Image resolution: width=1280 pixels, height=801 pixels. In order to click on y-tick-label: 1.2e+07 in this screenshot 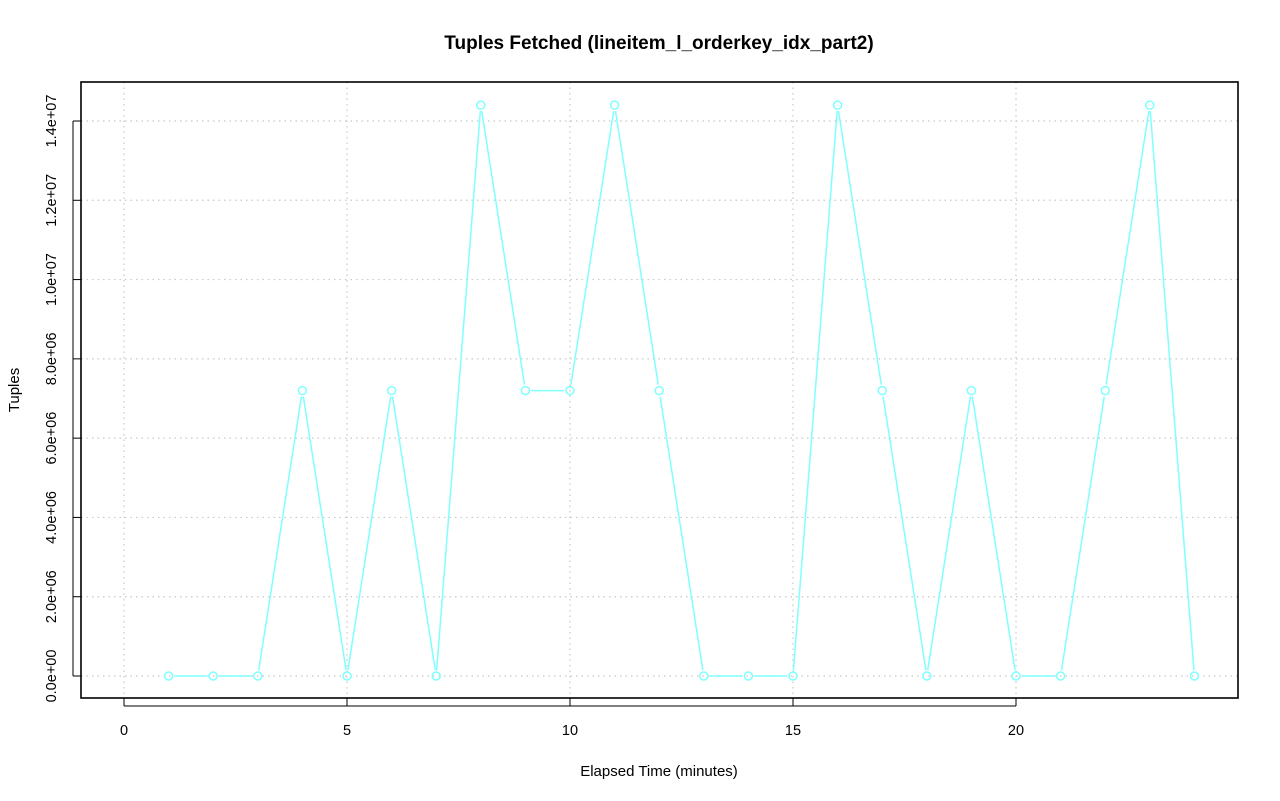, I will do `click(52, 200)`.